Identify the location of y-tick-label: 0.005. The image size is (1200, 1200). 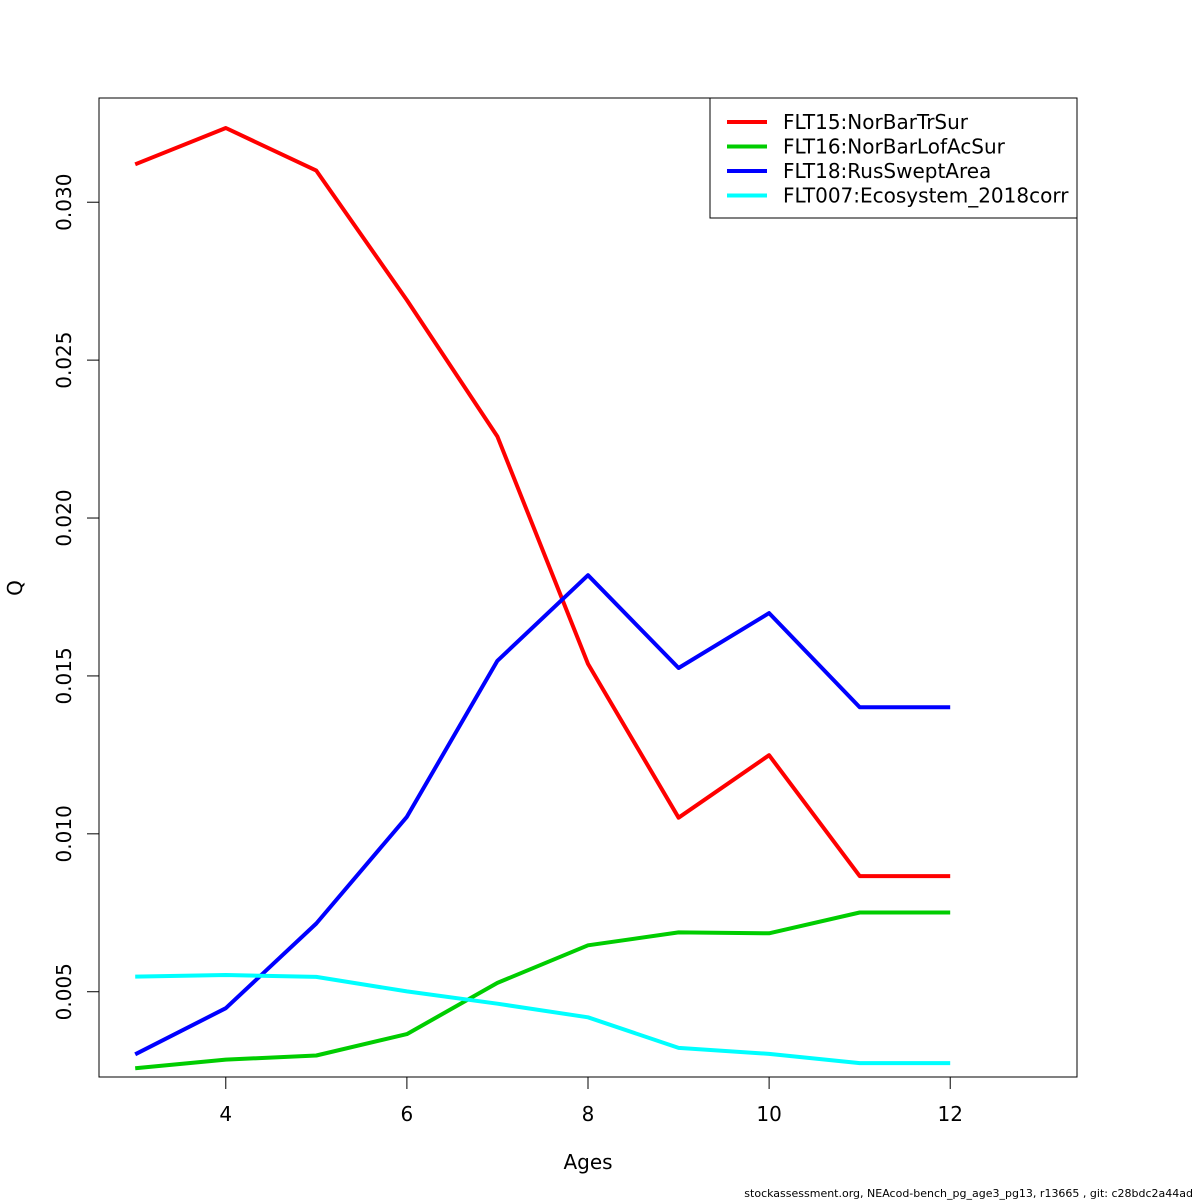
(64, 991).